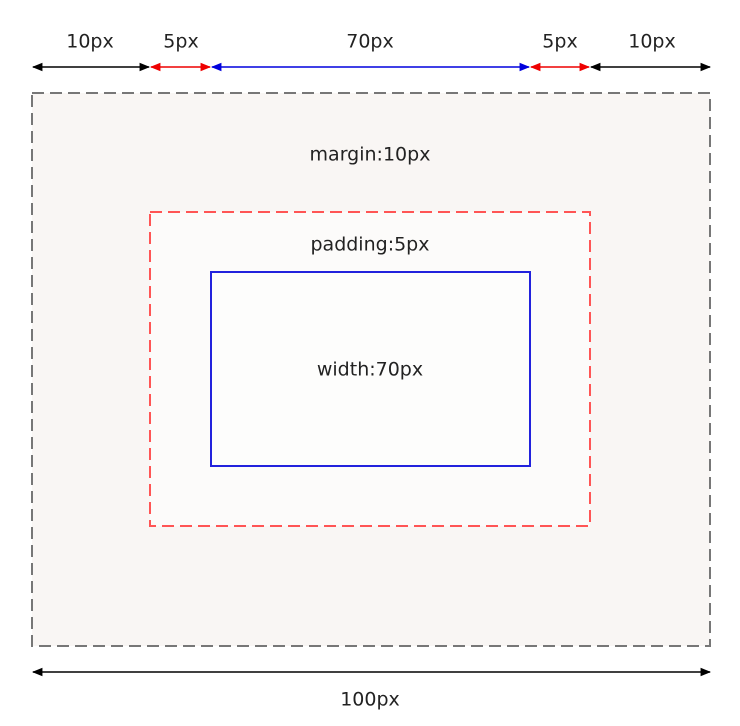 This screenshot has height=726, width=740. I want to click on content-box, so click(370, 369).